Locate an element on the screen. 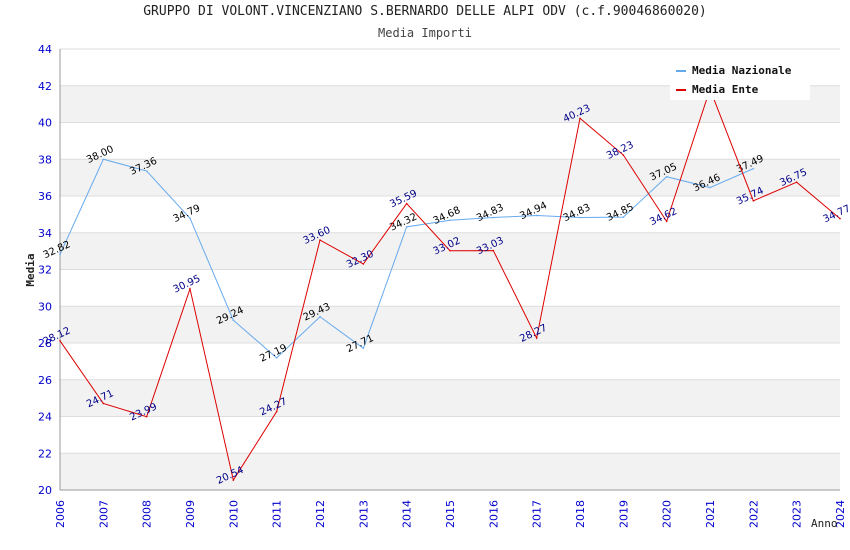  x-tick-label: 2006 is located at coordinates (60, 514).